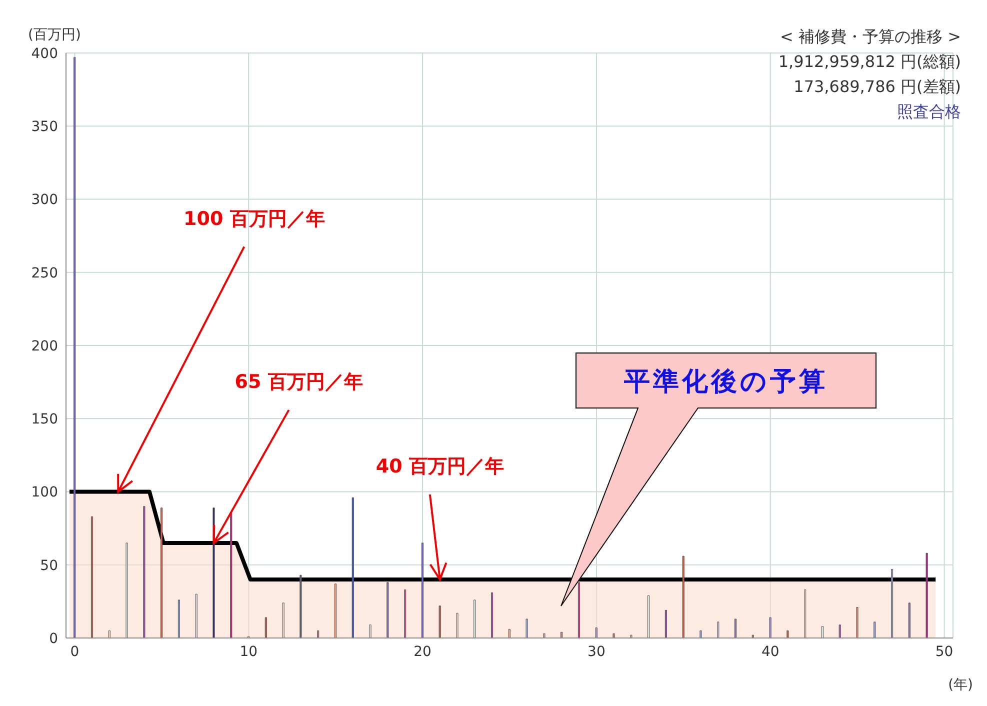 The height and width of the screenshot is (706, 987). What do you see at coordinates (249, 652) in the screenshot?
I see `x-tick-label: 10` at bounding box center [249, 652].